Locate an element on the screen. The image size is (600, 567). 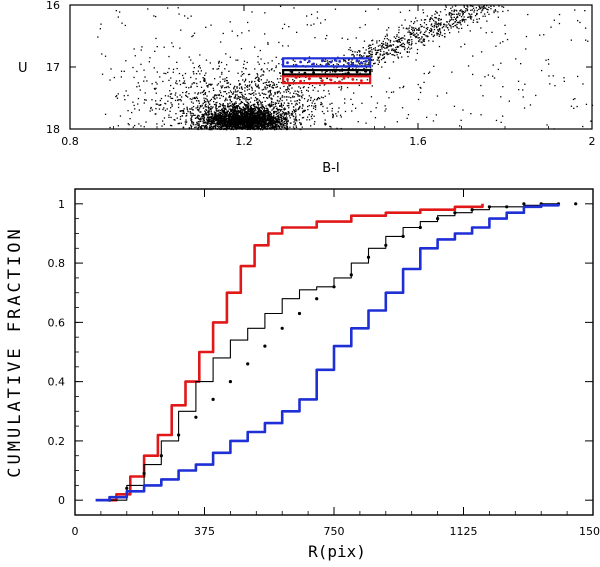
cmd-ylabel: U is located at coordinates (23, 68).